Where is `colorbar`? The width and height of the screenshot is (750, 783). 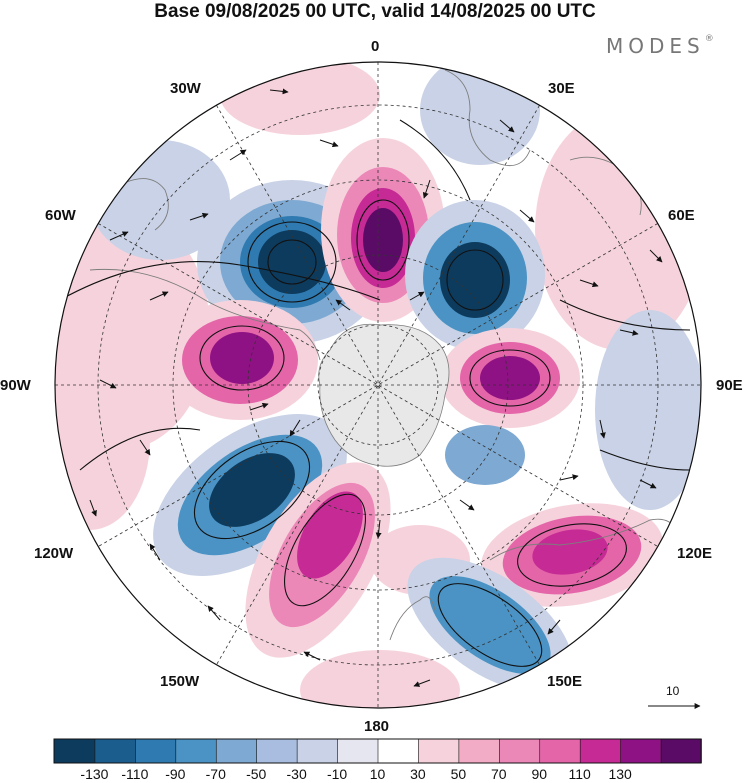 colorbar is located at coordinates (377, 751).